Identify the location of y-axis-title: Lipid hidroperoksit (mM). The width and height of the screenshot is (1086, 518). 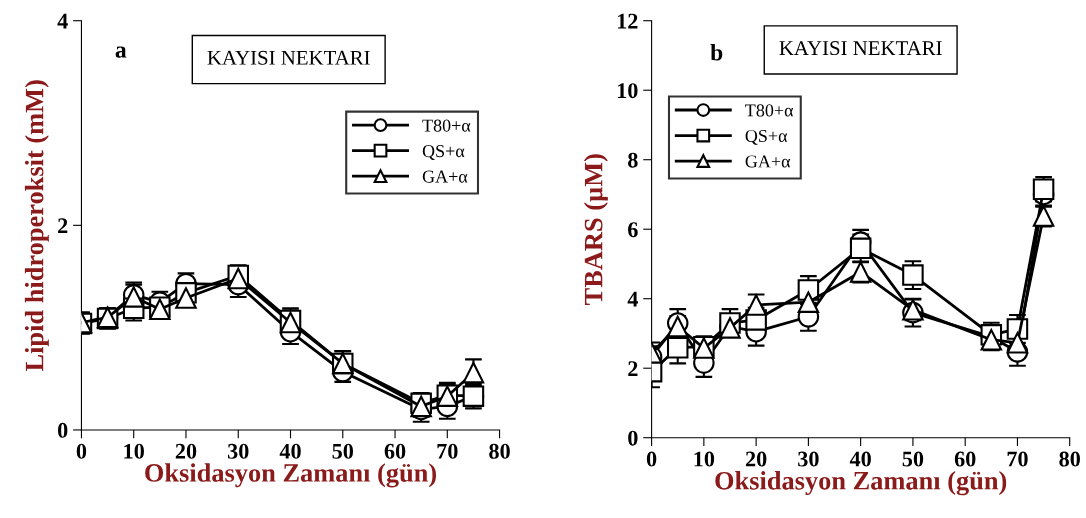
(36, 226).